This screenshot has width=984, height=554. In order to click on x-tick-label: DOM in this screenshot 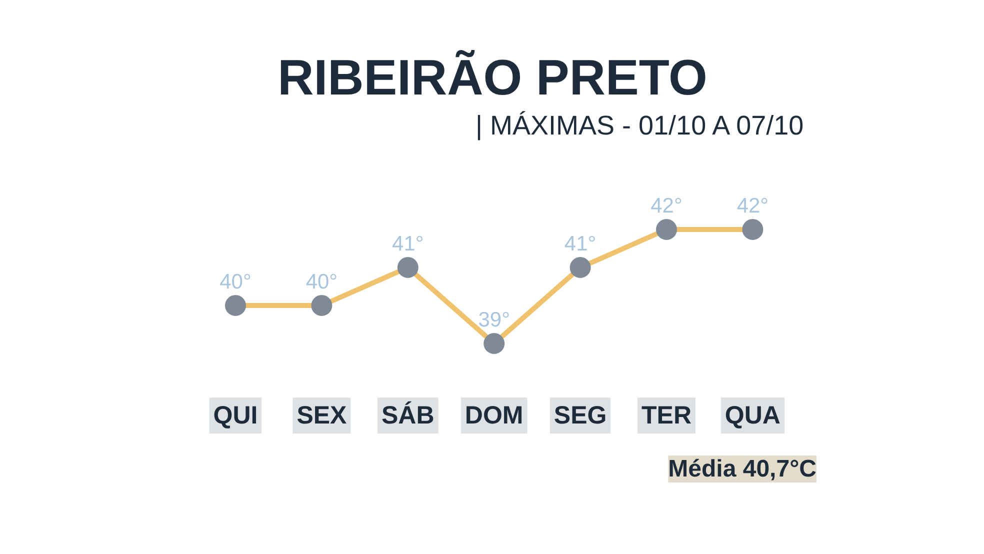, I will do `click(494, 416)`.